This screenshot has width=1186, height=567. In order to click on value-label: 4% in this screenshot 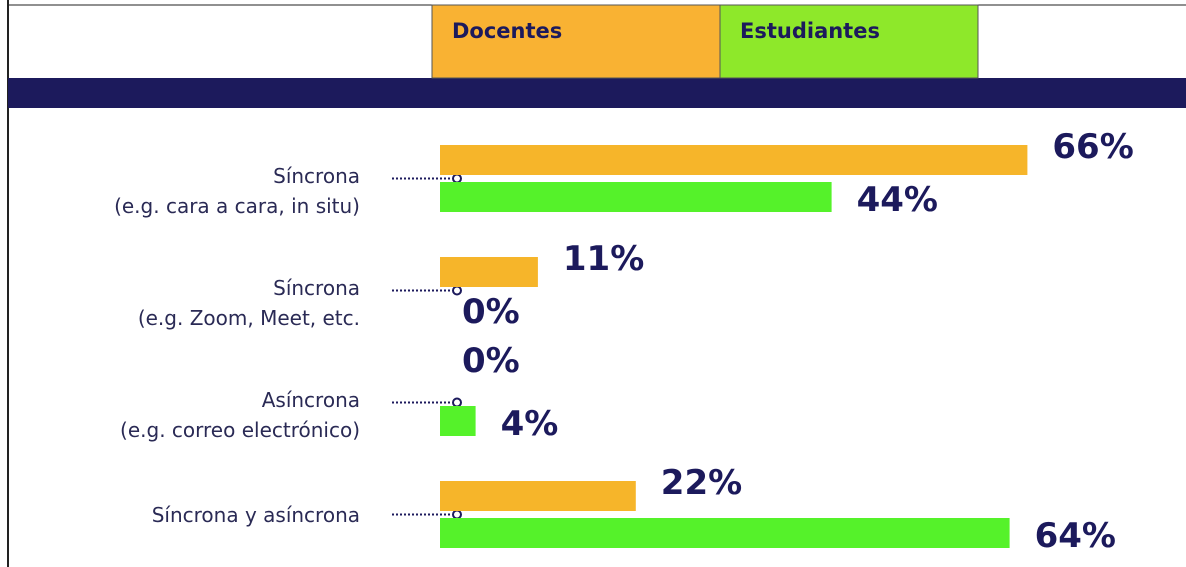, I will do `click(530, 424)`.